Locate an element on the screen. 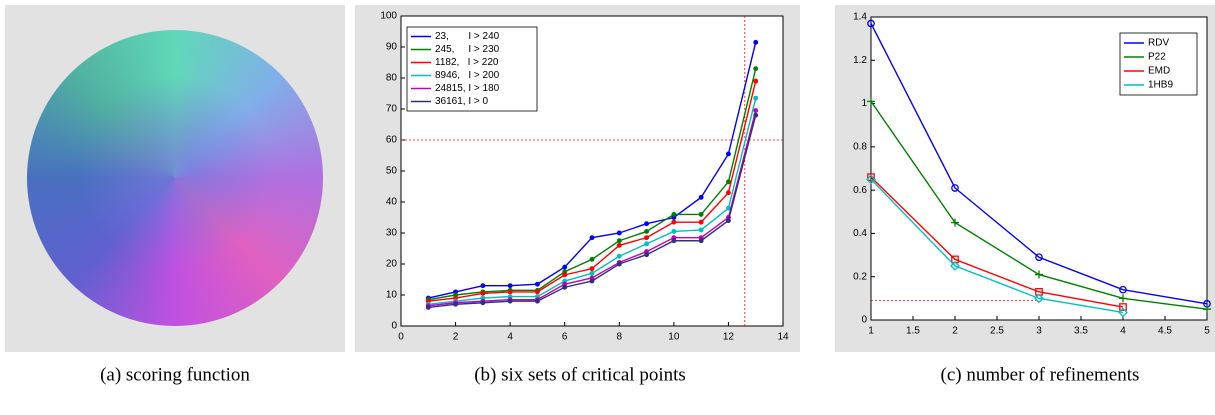 Image resolution: width=1215 pixels, height=415 pixels. y-tick-label: 0.6 is located at coordinates (860, 190).